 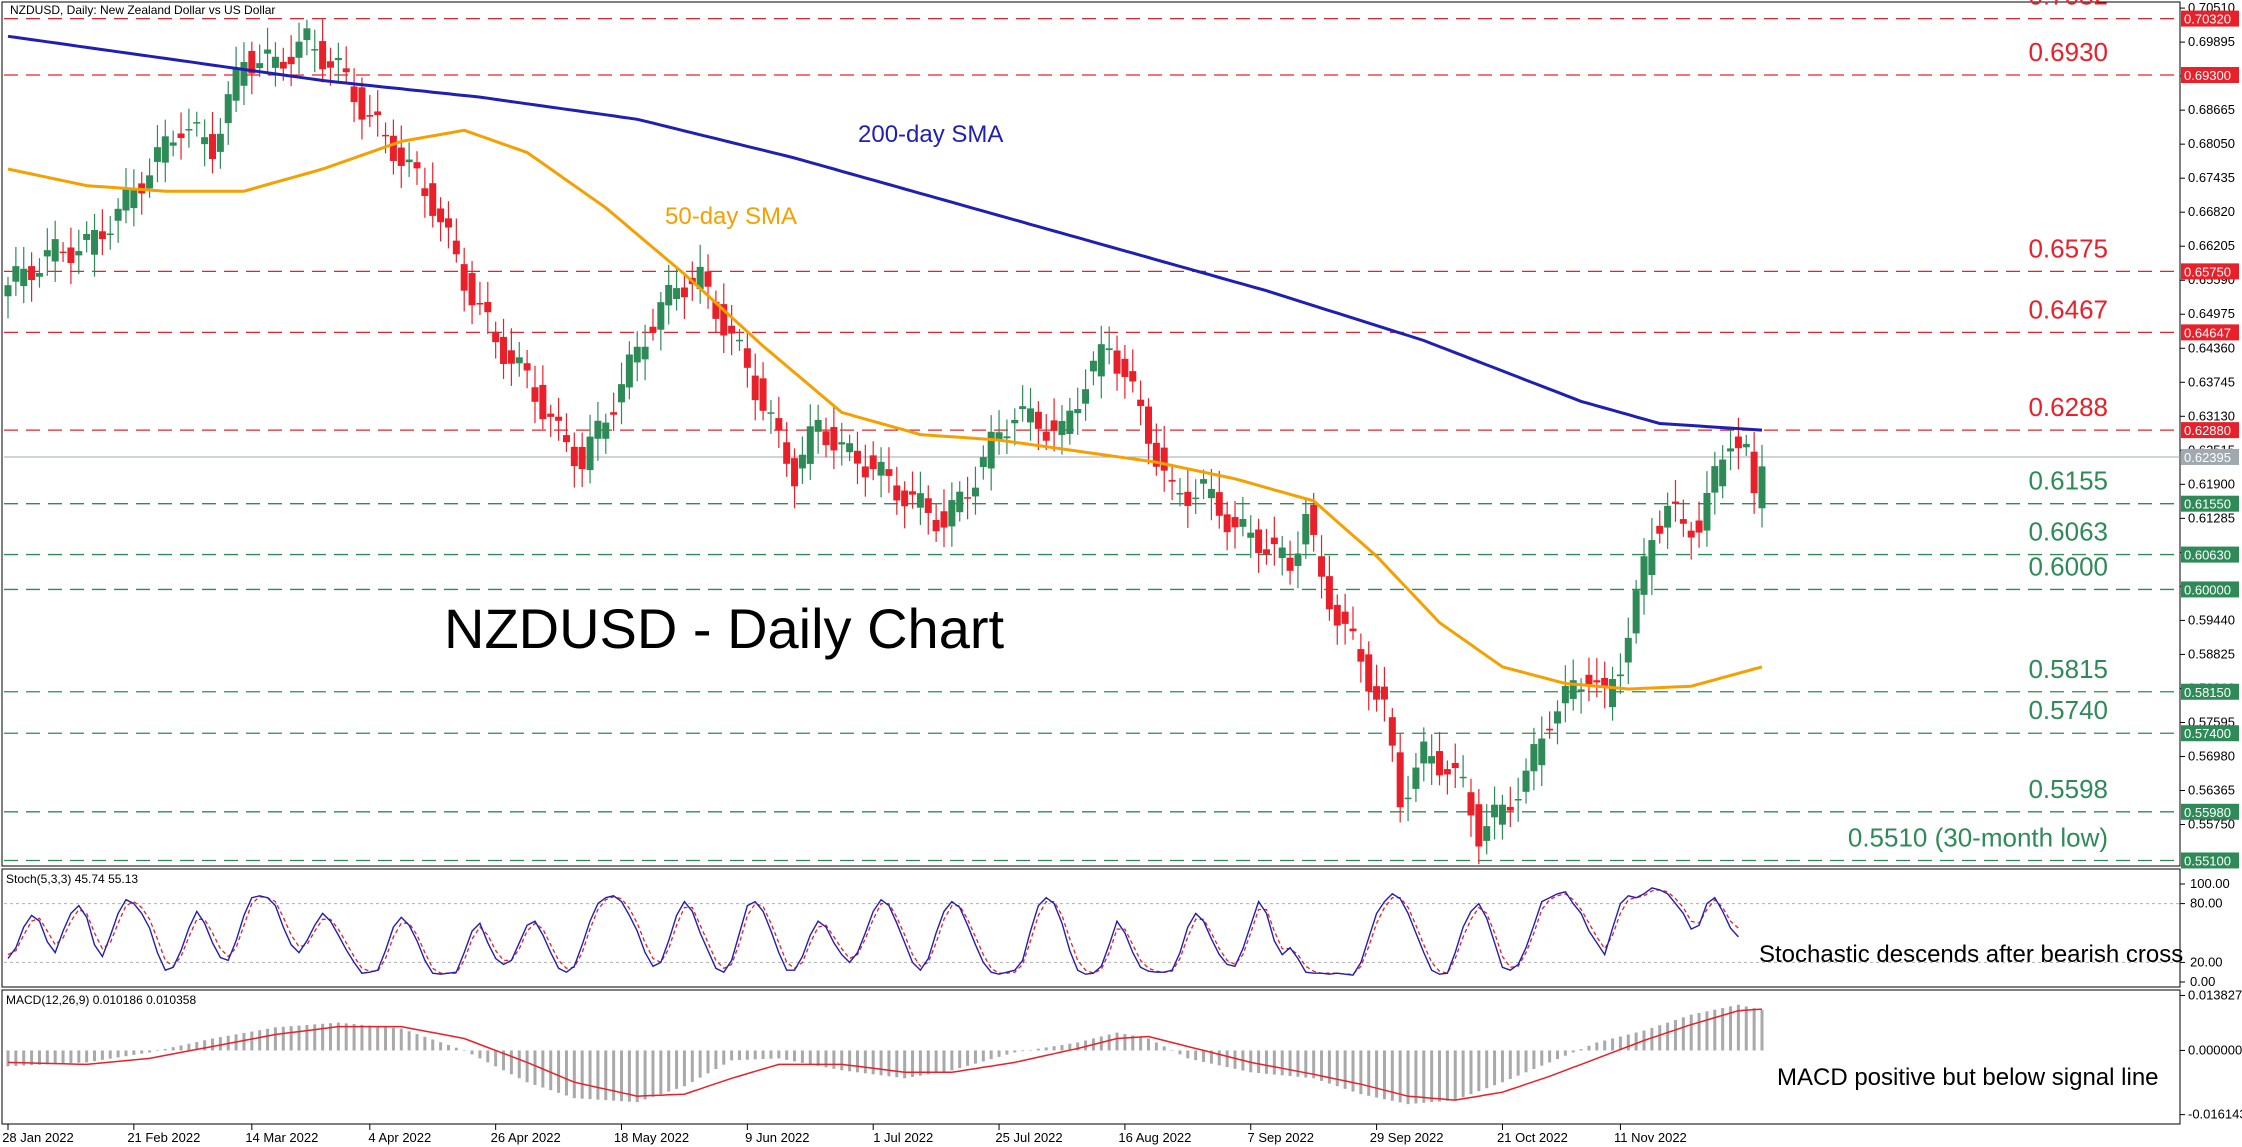 I want to click on stoch-tick-label: 20.00, so click(x=2206, y=961).